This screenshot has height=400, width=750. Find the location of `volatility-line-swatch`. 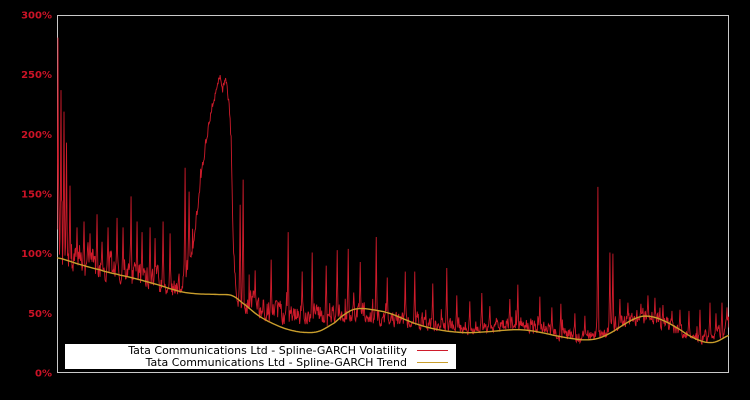

volatility-line-swatch is located at coordinates (432, 351).